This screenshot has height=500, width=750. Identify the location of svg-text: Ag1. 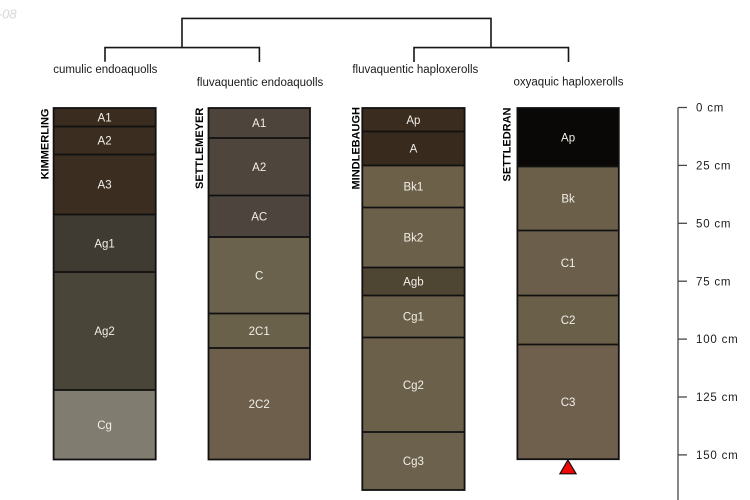
(104, 244).